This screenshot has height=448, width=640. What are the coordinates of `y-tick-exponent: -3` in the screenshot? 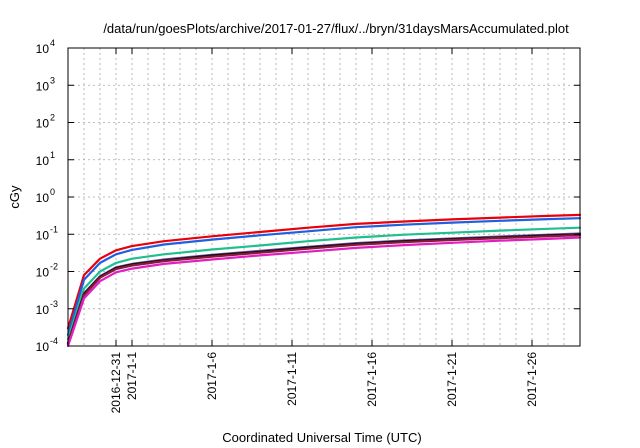 It's located at (54, 304).